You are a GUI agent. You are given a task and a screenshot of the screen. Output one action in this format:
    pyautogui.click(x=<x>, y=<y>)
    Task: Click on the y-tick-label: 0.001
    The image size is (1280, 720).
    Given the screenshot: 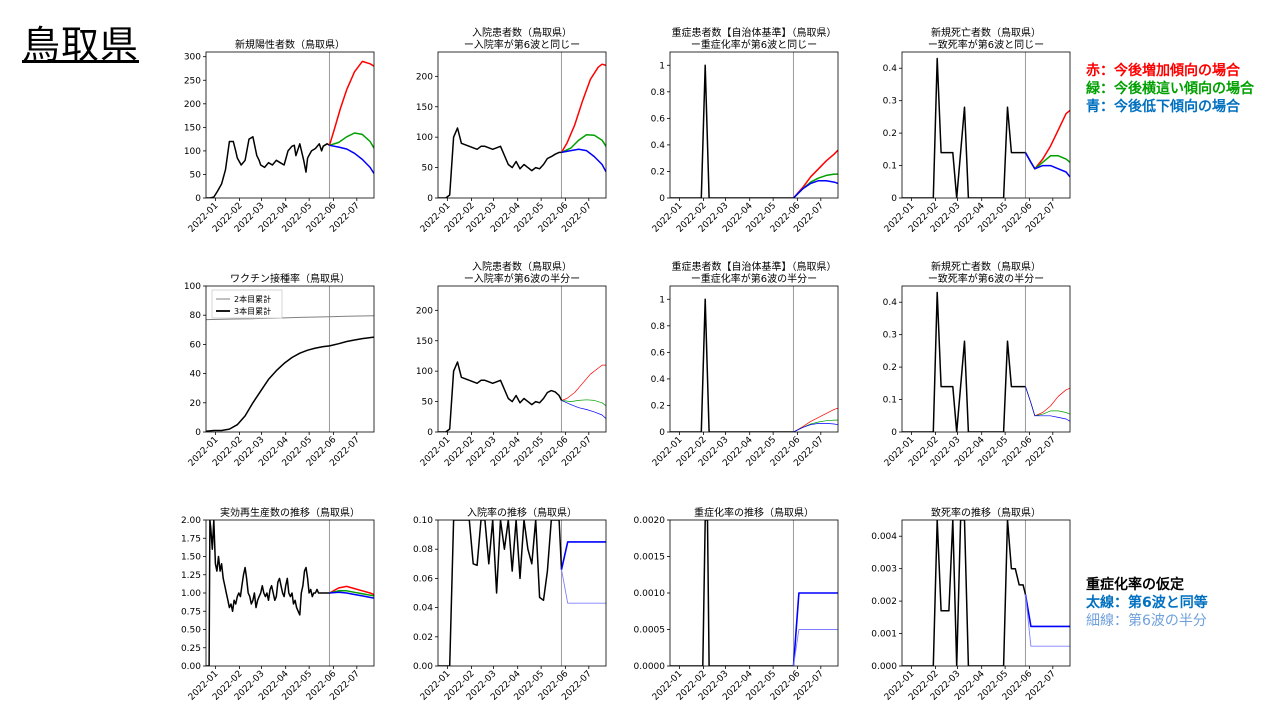 What is the action you would take?
    pyautogui.click(x=884, y=635)
    